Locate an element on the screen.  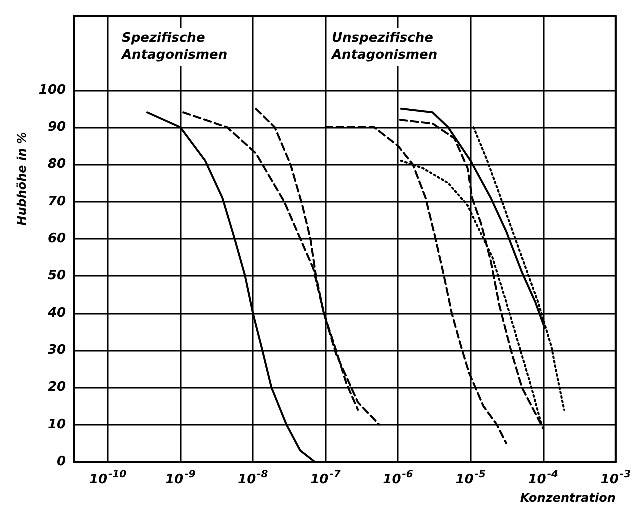
y-tick-label: 20 is located at coordinates (57, 388).